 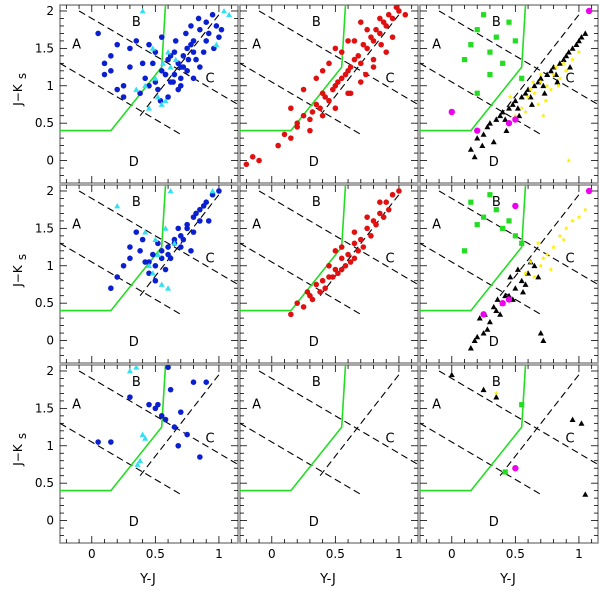 I want to click on x-tick-label: 0.5, so click(x=515, y=554).